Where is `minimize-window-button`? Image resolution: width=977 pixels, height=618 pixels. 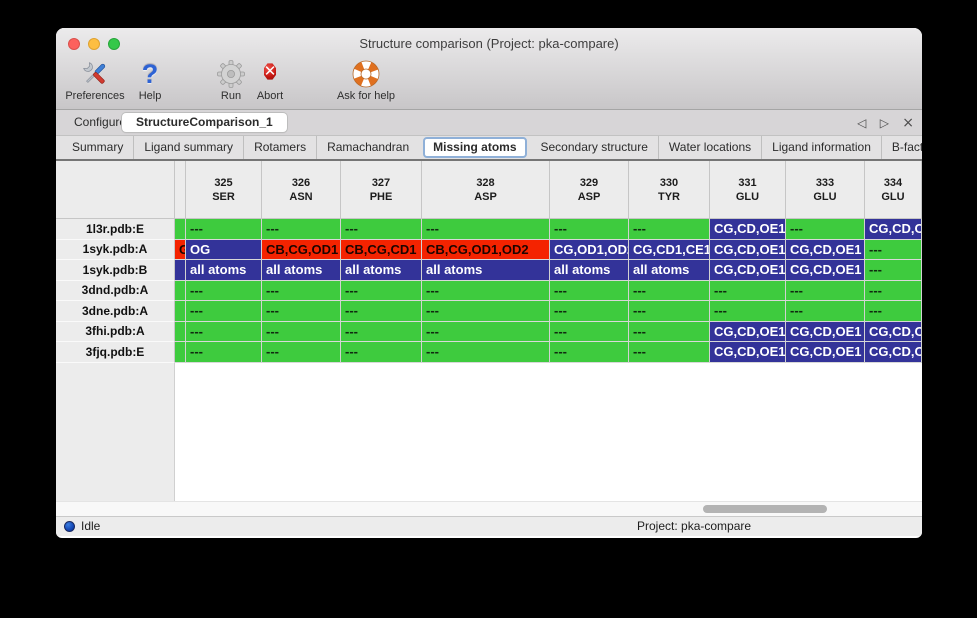
minimize-window-button is located at coordinates (94, 44).